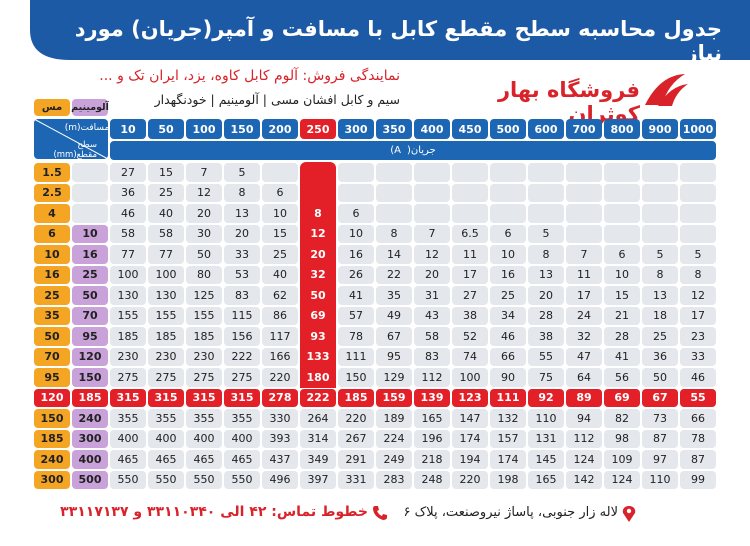 The width and height of the screenshot is (750, 546). I want to click on current-cell: 6, so click(508, 233).